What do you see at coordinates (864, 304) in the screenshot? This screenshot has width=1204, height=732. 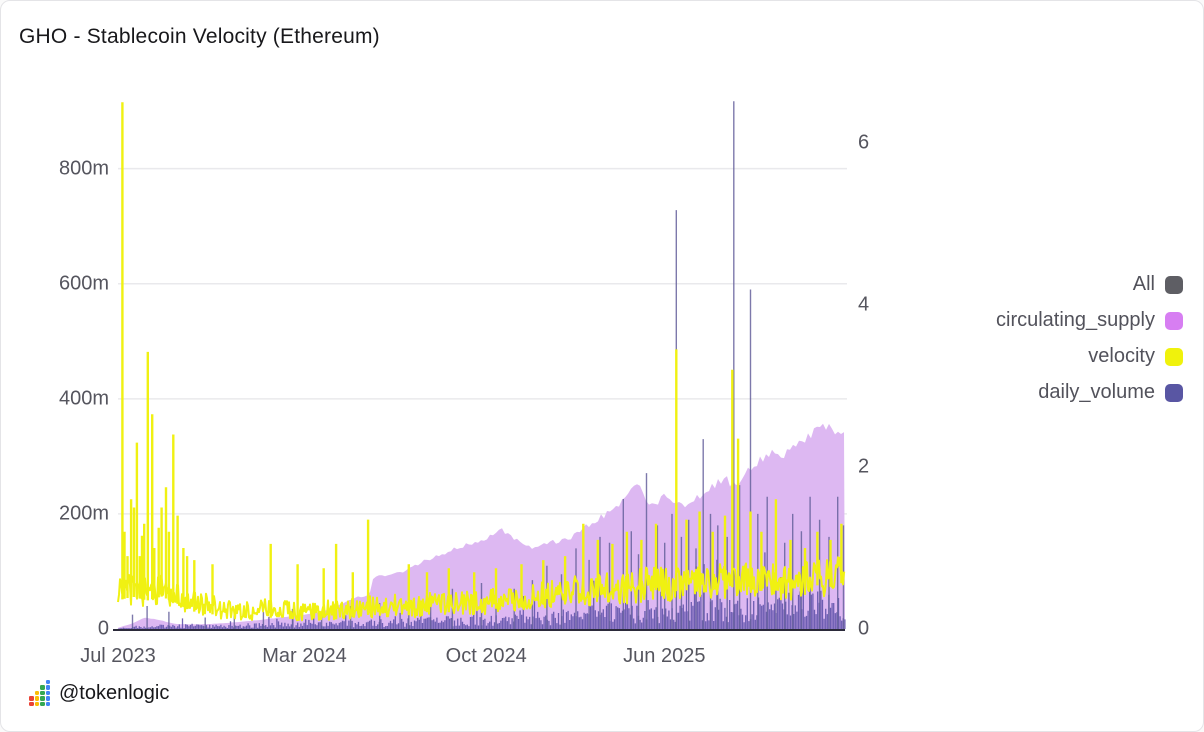 I see `y-axis-tick-right: 4` at bounding box center [864, 304].